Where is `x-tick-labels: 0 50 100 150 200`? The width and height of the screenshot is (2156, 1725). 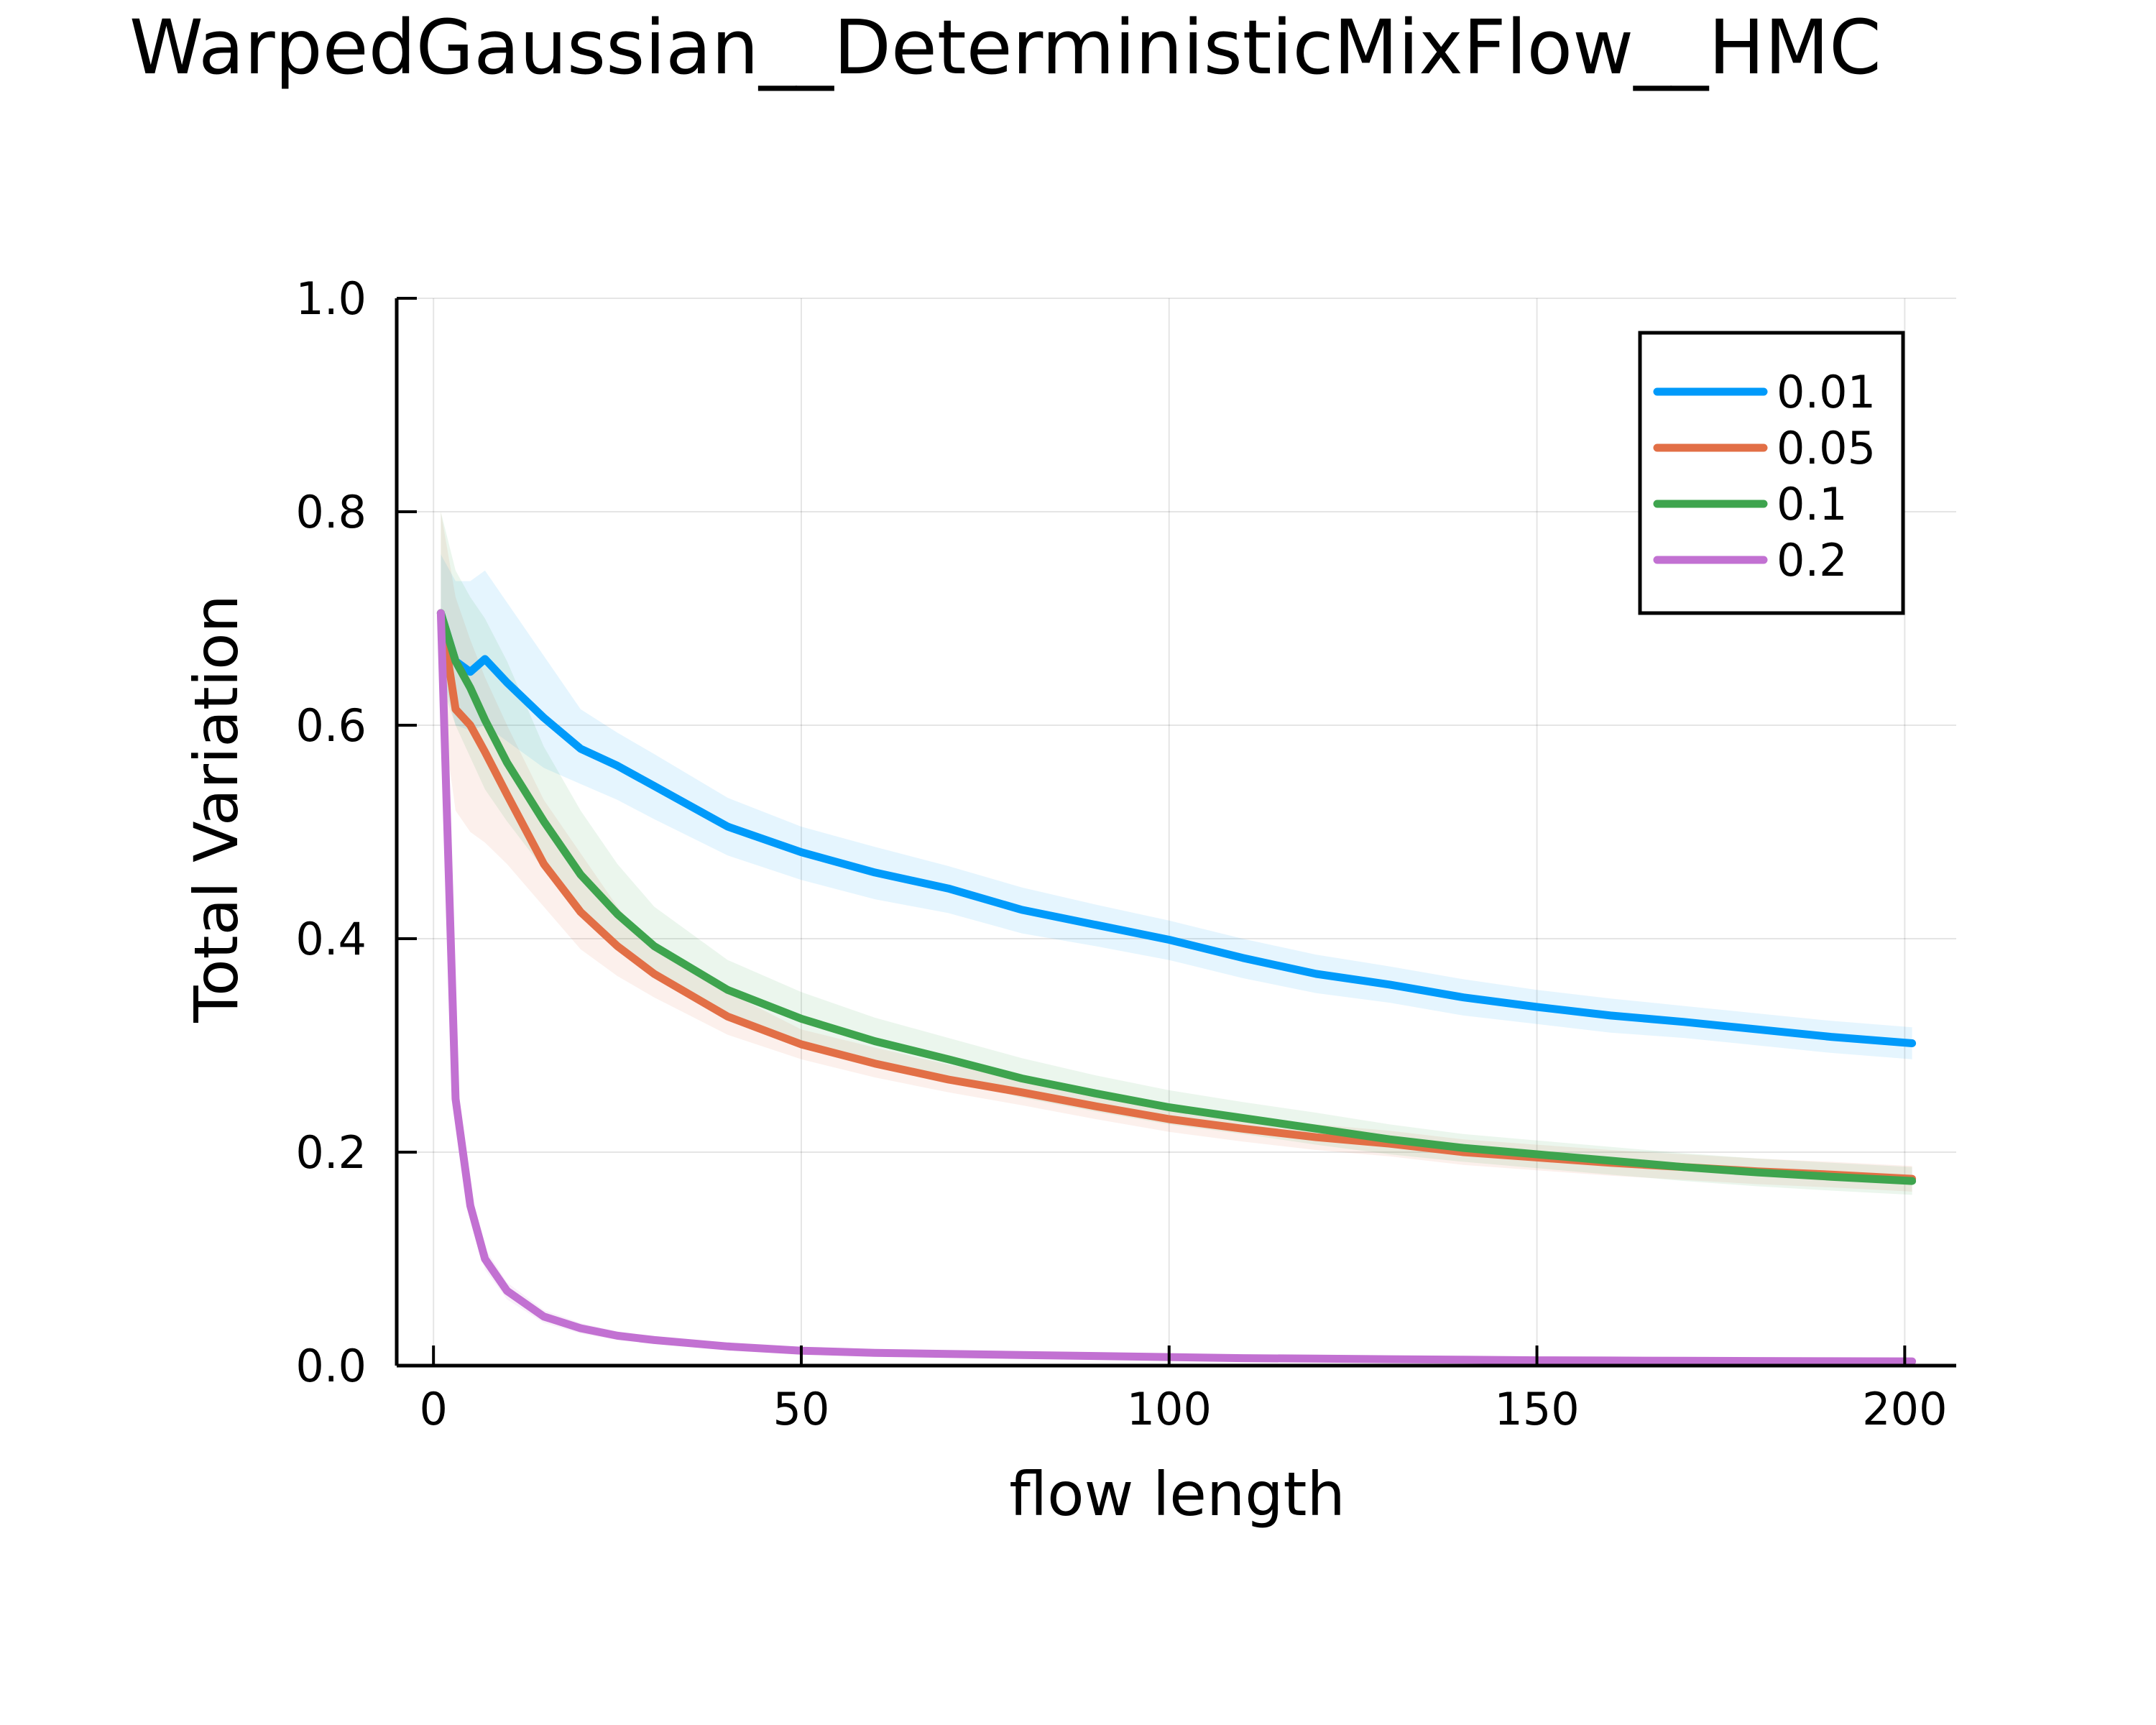 x-tick-labels: 0 50 100 150 200 is located at coordinates (1183, 1409).